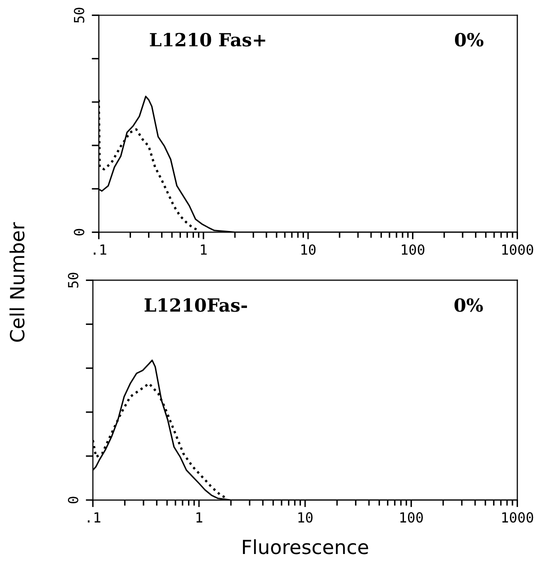 The height and width of the screenshot is (565, 540). What do you see at coordinates (17, 282) in the screenshot?
I see `y-axis-title: Cell Number` at bounding box center [17, 282].